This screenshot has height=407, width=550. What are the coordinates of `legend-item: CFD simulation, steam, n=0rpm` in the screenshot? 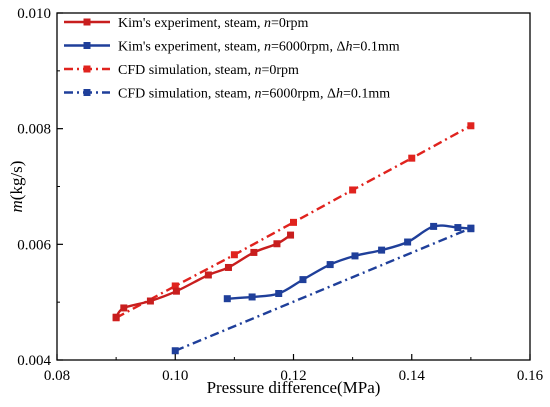 It's located at (181, 70).